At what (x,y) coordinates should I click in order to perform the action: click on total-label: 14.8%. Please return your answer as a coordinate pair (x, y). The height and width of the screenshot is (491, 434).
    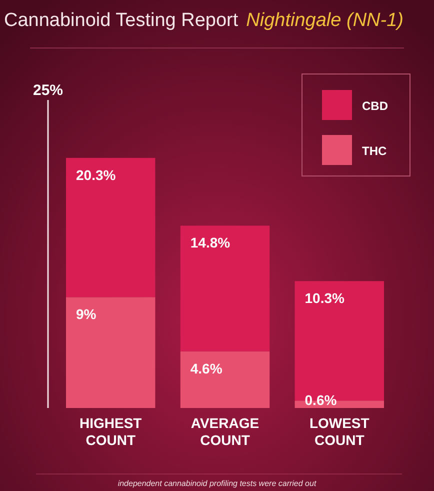
    Looking at the image, I should click on (210, 242).